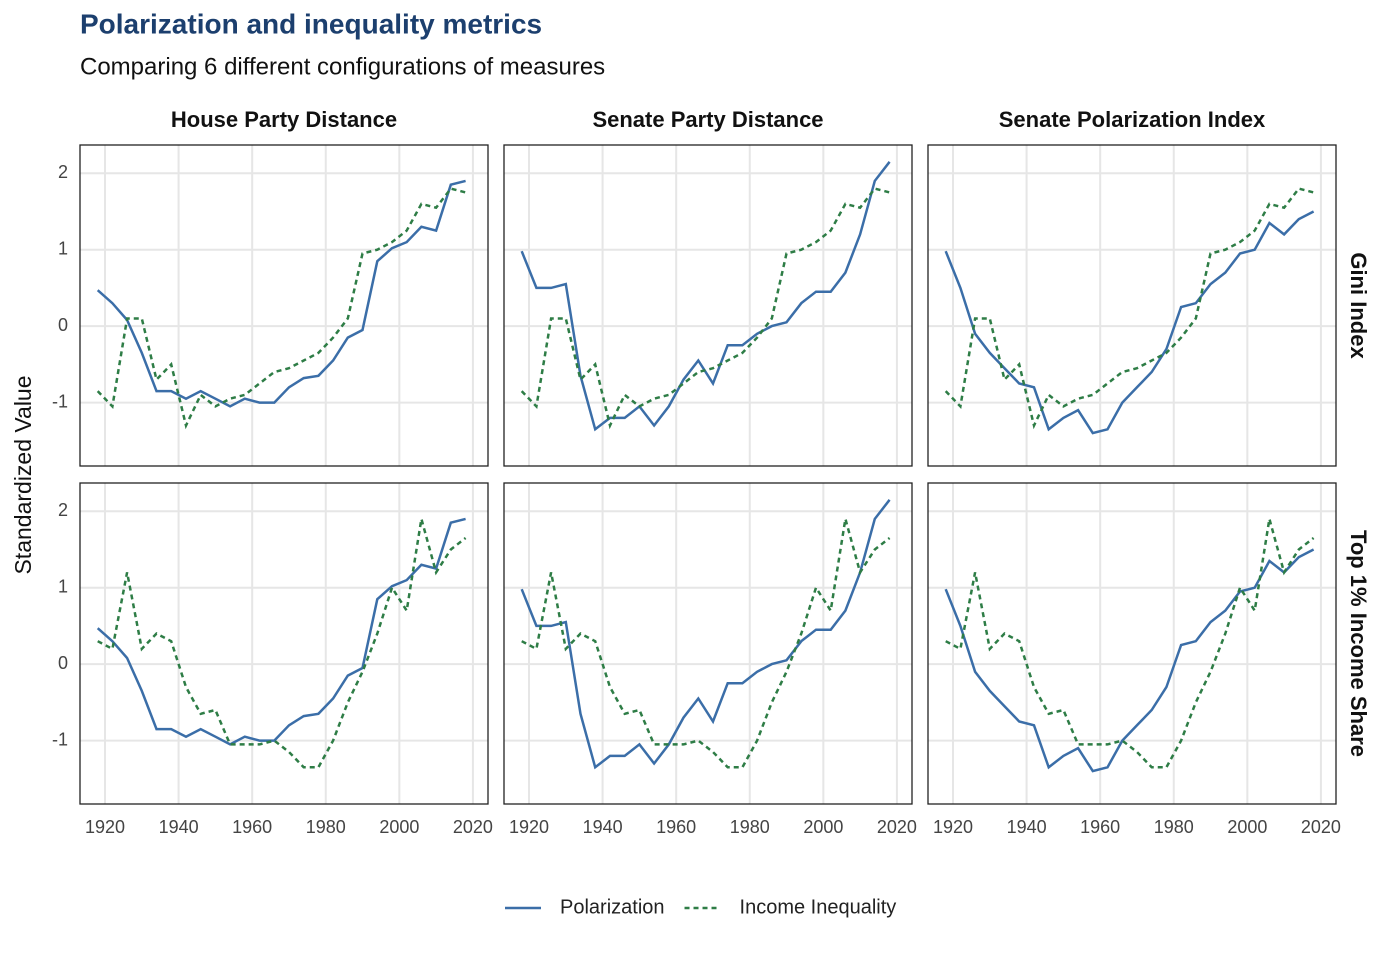 The width and height of the screenshot is (1397, 965). I want to click on y-axis-title: Standardized Value, so click(23, 474).